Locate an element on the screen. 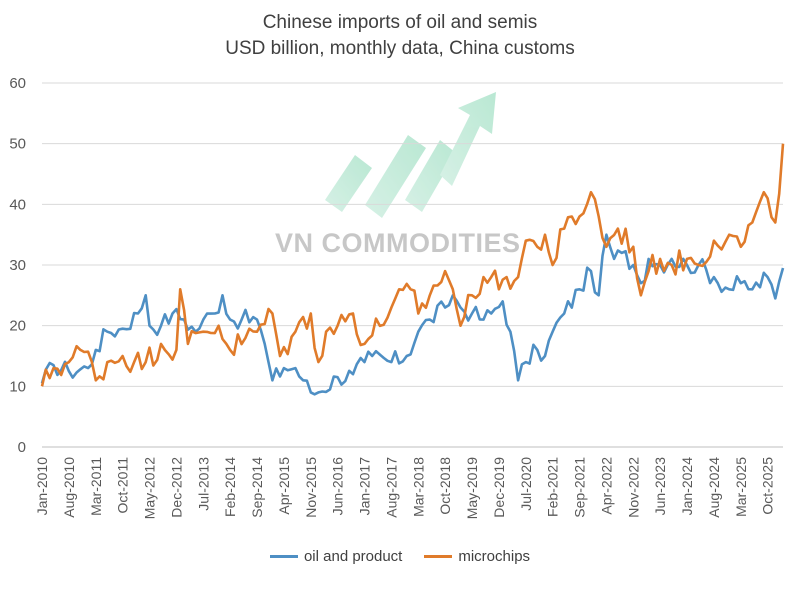 The height and width of the screenshot is (591, 800). y-tick-label: 10 is located at coordinates (17, 386).